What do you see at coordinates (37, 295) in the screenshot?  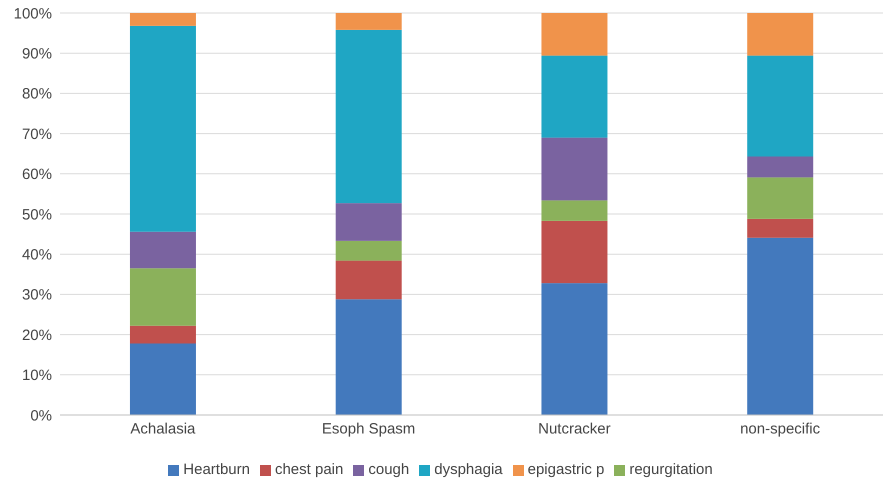 I see `y-tick-label: 30%` at bounding box center [37, 295].